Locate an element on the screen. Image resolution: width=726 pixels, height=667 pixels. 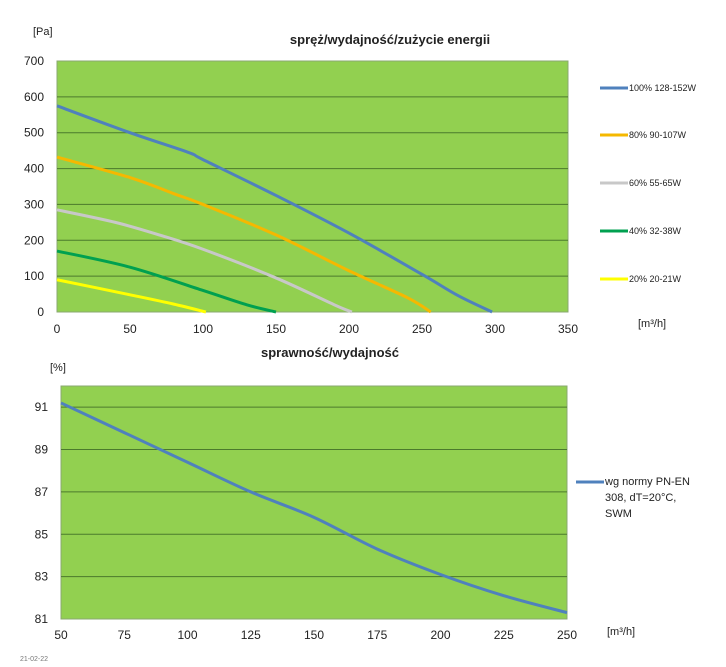
y-tick-label: 100 is located at coordinates (34, 276).